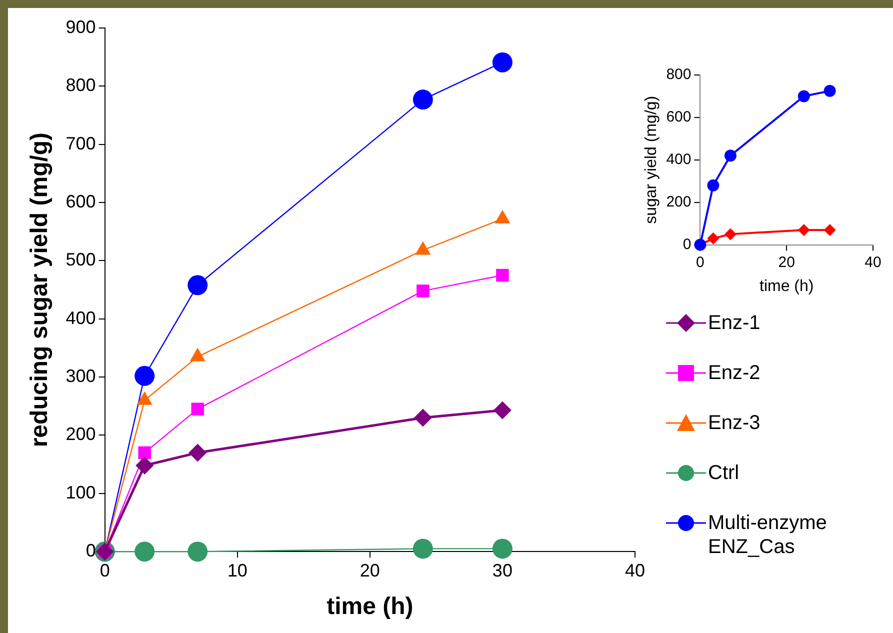 The width and height of the screenshot is (893, 633). I want to click on x-tick-label: 10, so click(237, 570).